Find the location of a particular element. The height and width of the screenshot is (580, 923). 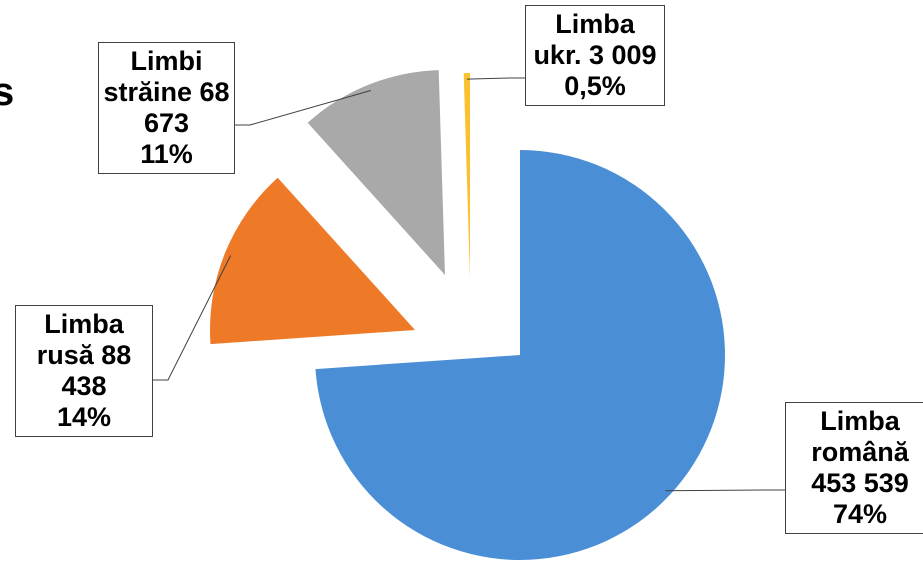

chart-title: s is located at coordinates (7, 92).